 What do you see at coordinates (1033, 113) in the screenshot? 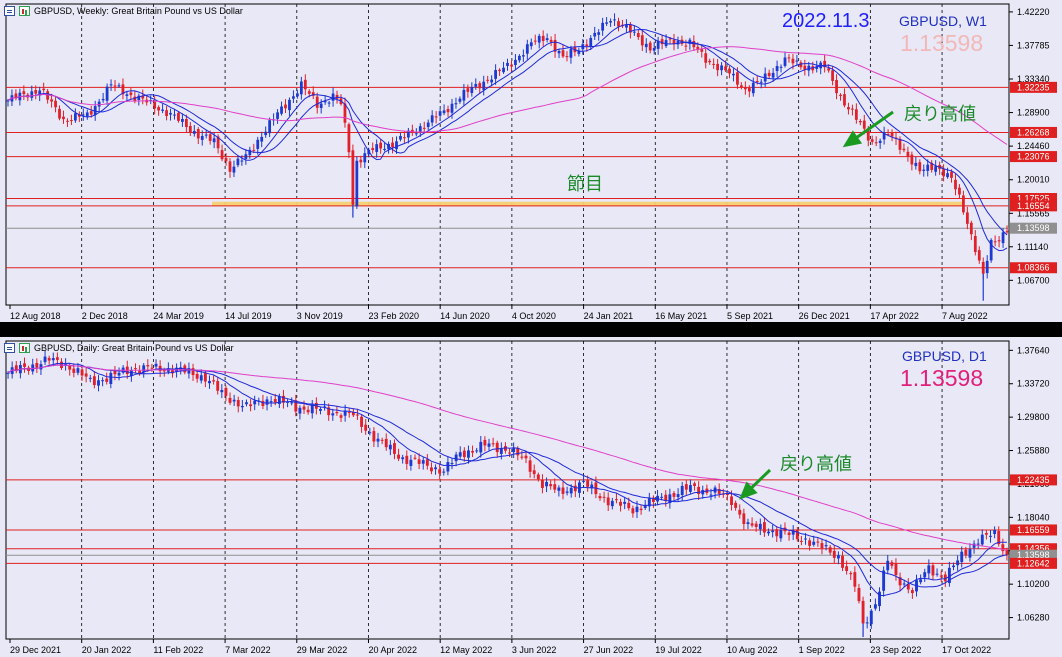
I see `y-tick-label: 1.28900` at bounding box center [1033, 113].